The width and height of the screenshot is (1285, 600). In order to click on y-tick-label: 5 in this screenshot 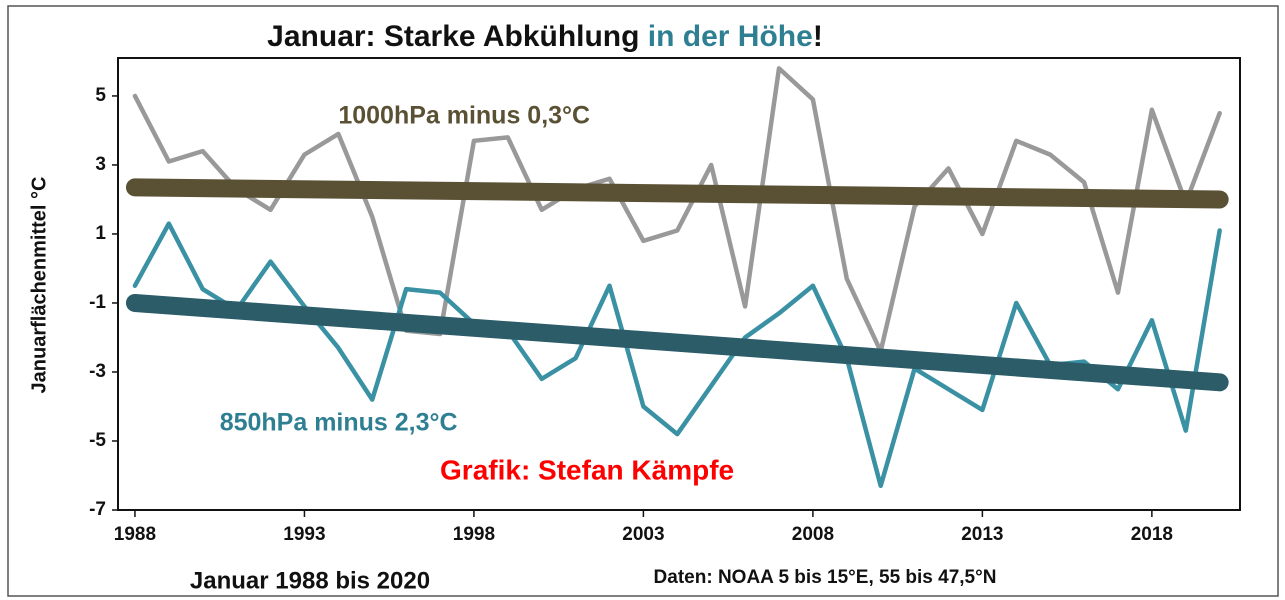, I will do `click(100, 95)`.